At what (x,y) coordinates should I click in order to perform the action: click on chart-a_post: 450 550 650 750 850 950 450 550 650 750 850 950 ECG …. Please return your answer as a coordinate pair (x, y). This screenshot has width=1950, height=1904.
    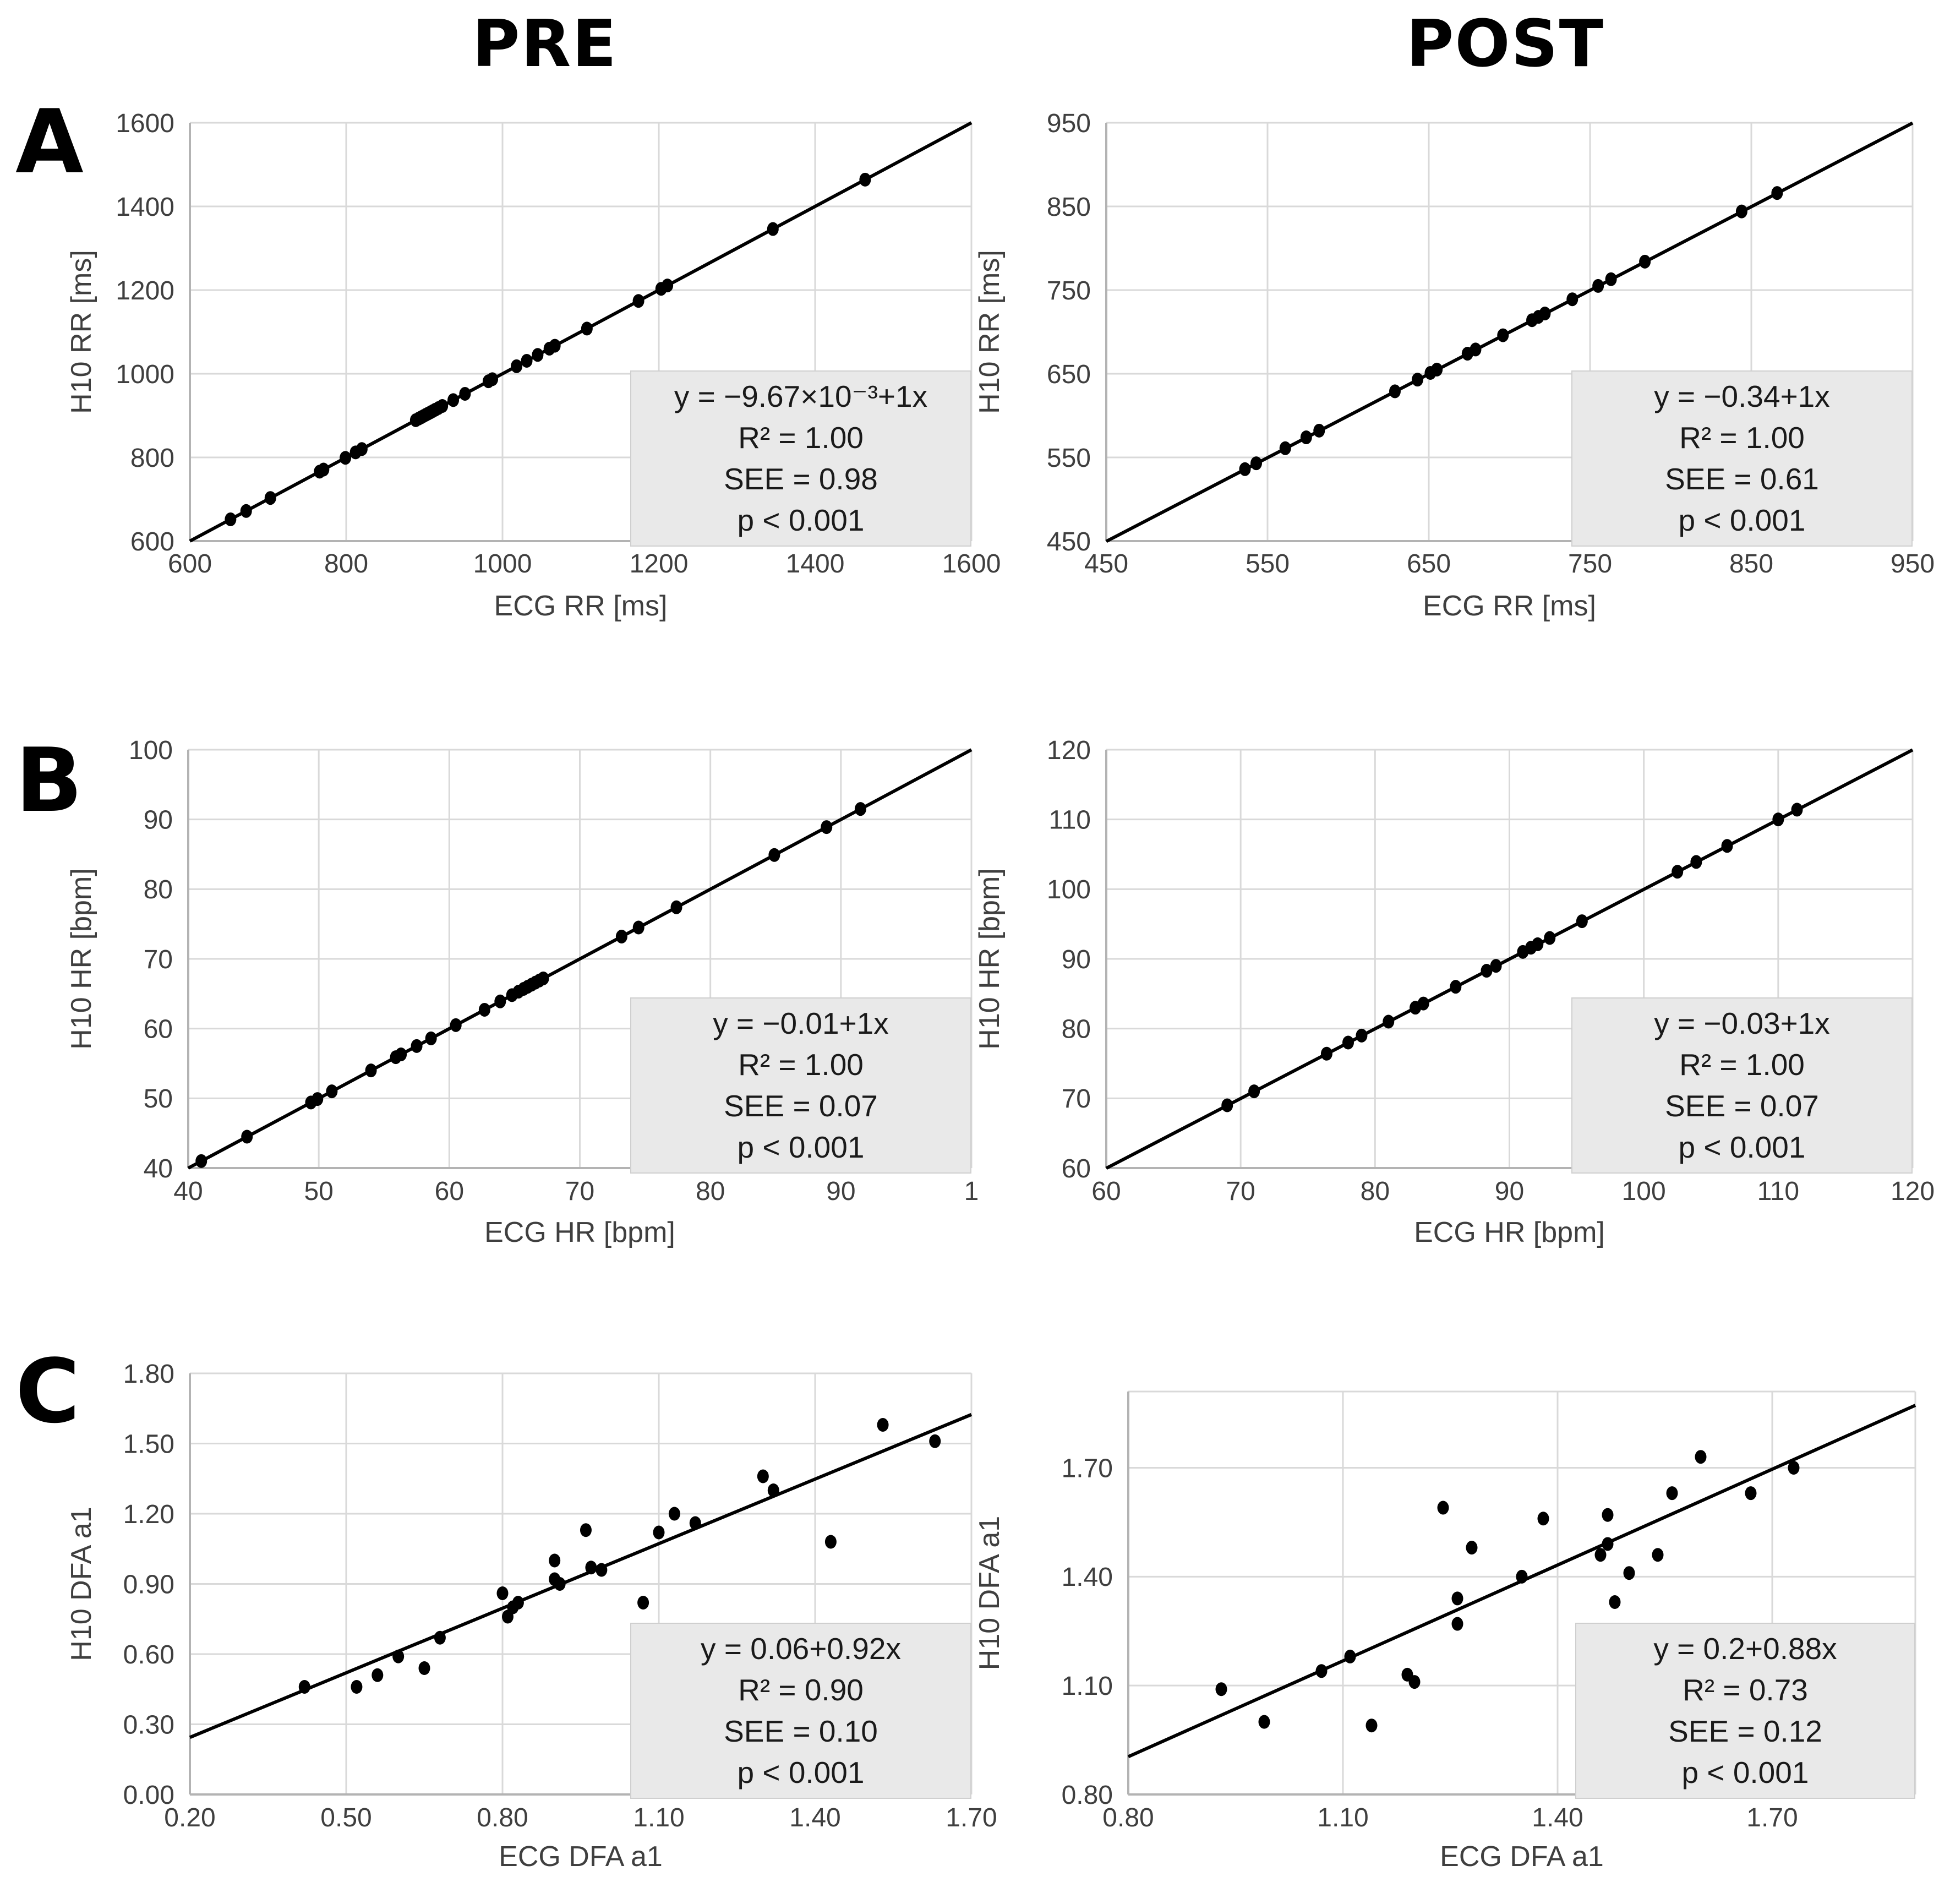
    Looking at the image, I should click on (1454, 365).